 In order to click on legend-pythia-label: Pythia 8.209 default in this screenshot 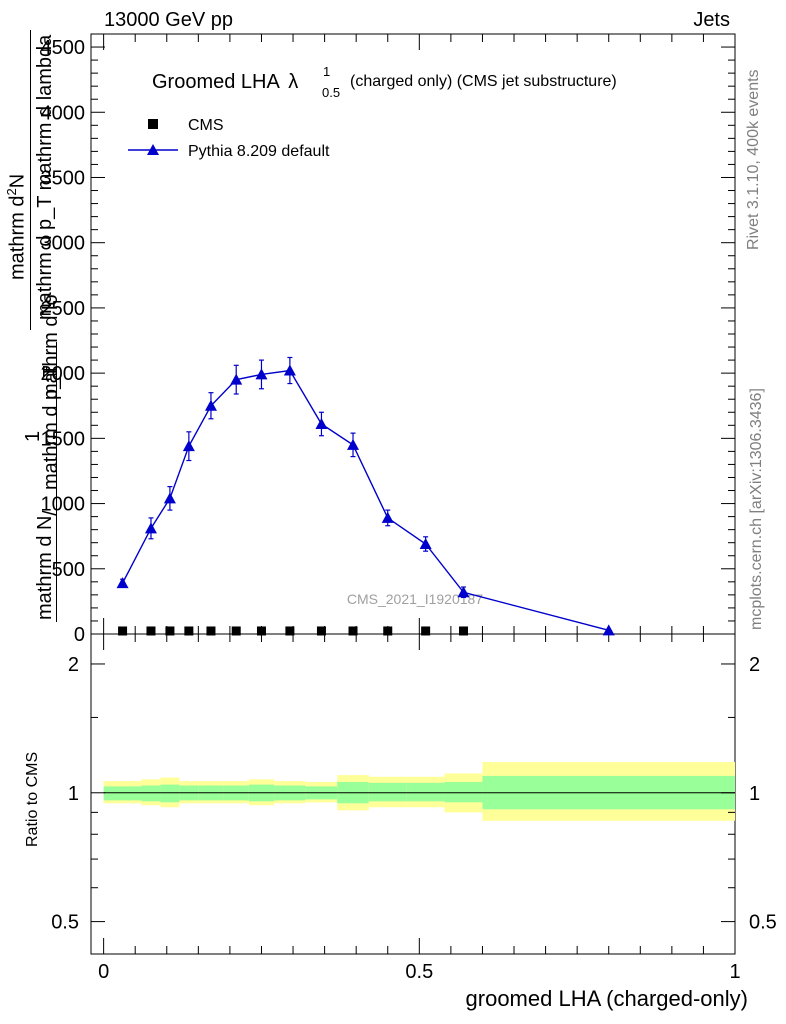, I will do `click(259, 151)`.